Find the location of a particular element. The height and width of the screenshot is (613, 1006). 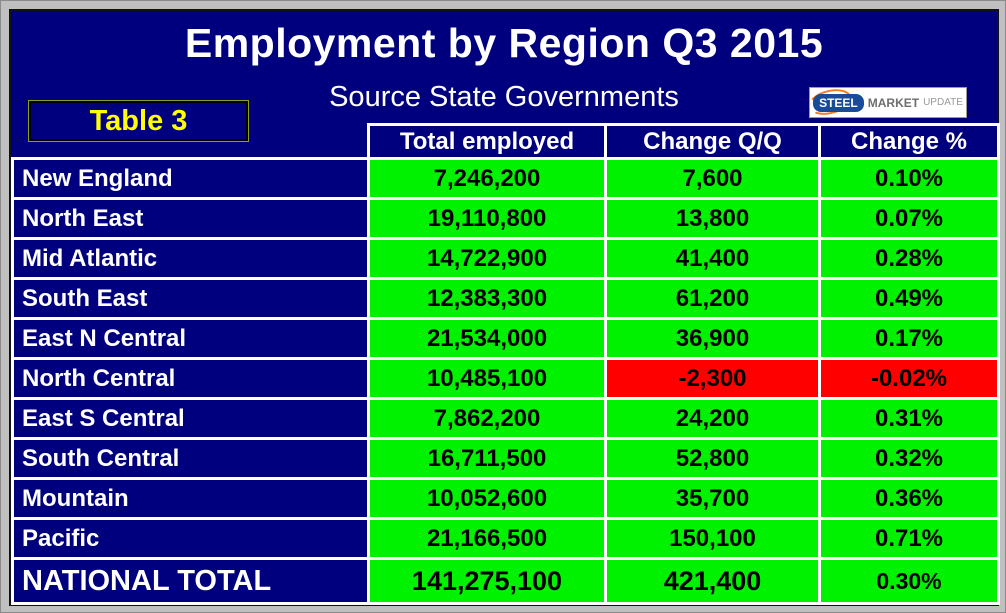

table-row: East N Central 21,534,000 36,900 0.17% is located at coordinates (505, 338).